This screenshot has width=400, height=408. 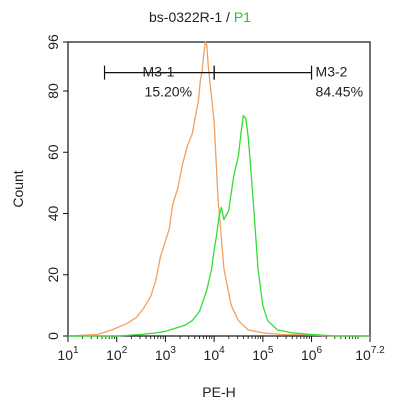 I want to click on chart-title-sample: bs-0322R-1 /, so click(x=191, y=17).